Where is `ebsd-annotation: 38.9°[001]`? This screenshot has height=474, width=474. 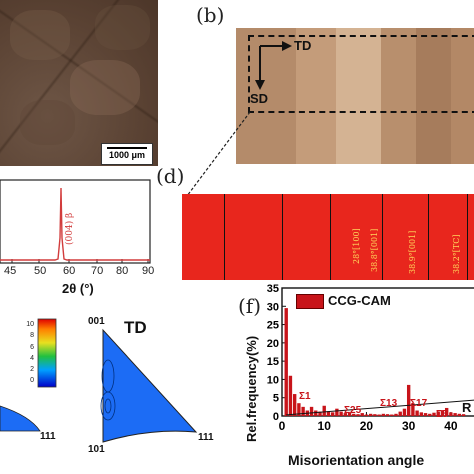 ebsd-annotation: 38.9°[001] is located at coordinates (412, 252).